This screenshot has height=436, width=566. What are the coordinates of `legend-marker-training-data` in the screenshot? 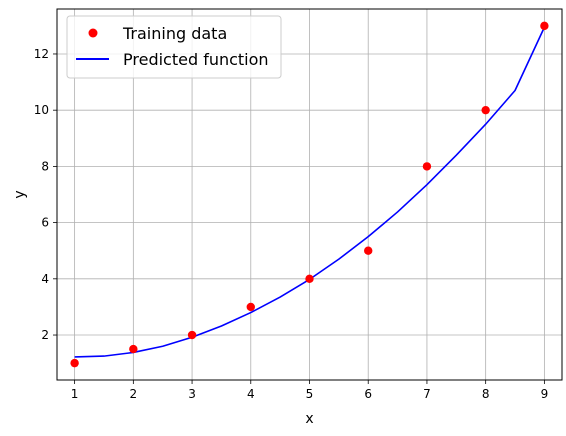 It's located at (93, 33).